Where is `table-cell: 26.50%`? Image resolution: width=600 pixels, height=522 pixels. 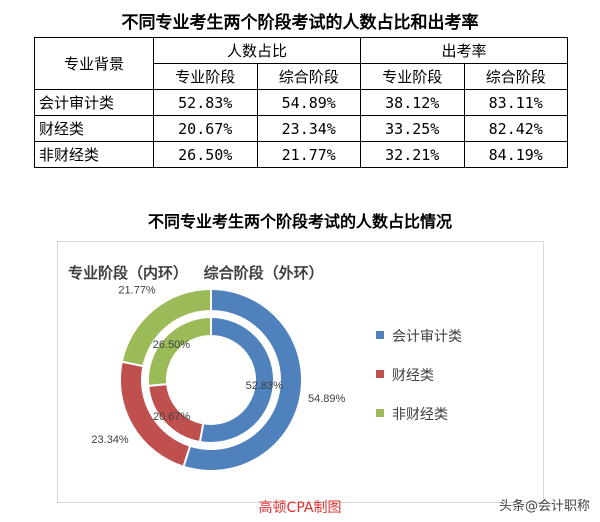
table-cell: 26.50% is located at coordinates (205, 154).